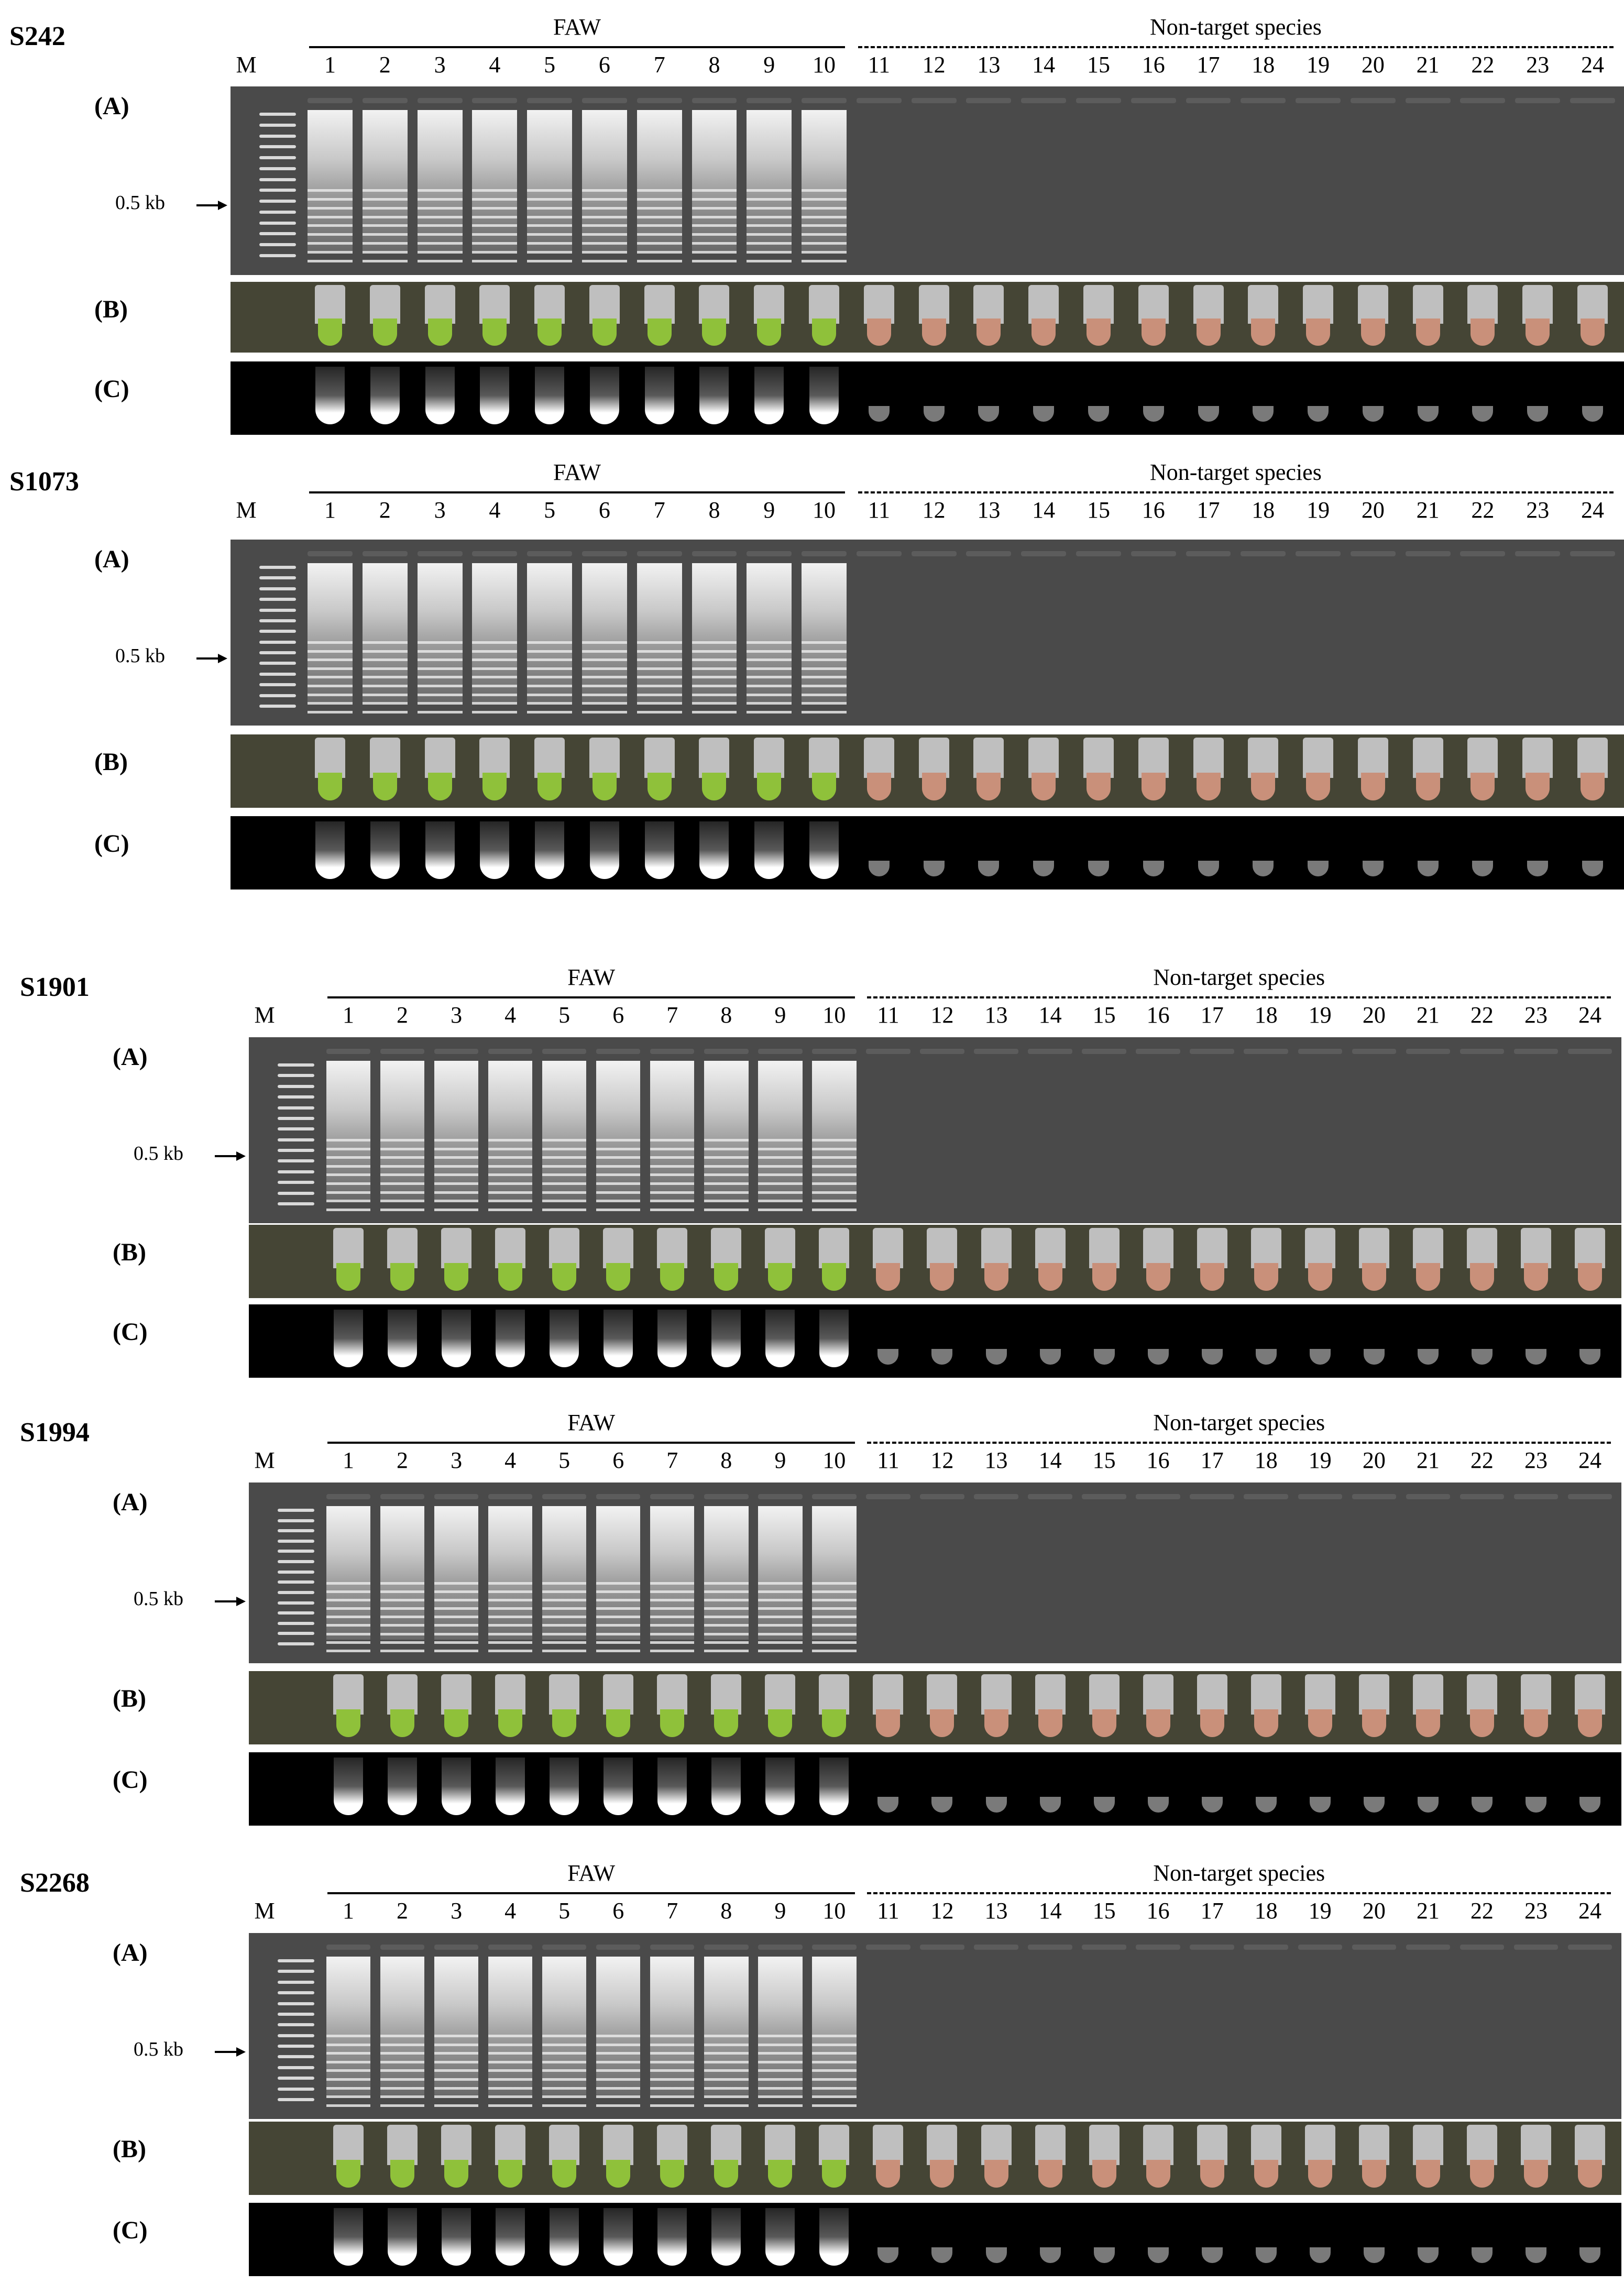 The image size is (1624, 2284). What do you see at coordinates (1373, 510) in the screenshot?
I see `lane-number: 20` at bounding box center [1373, 510].